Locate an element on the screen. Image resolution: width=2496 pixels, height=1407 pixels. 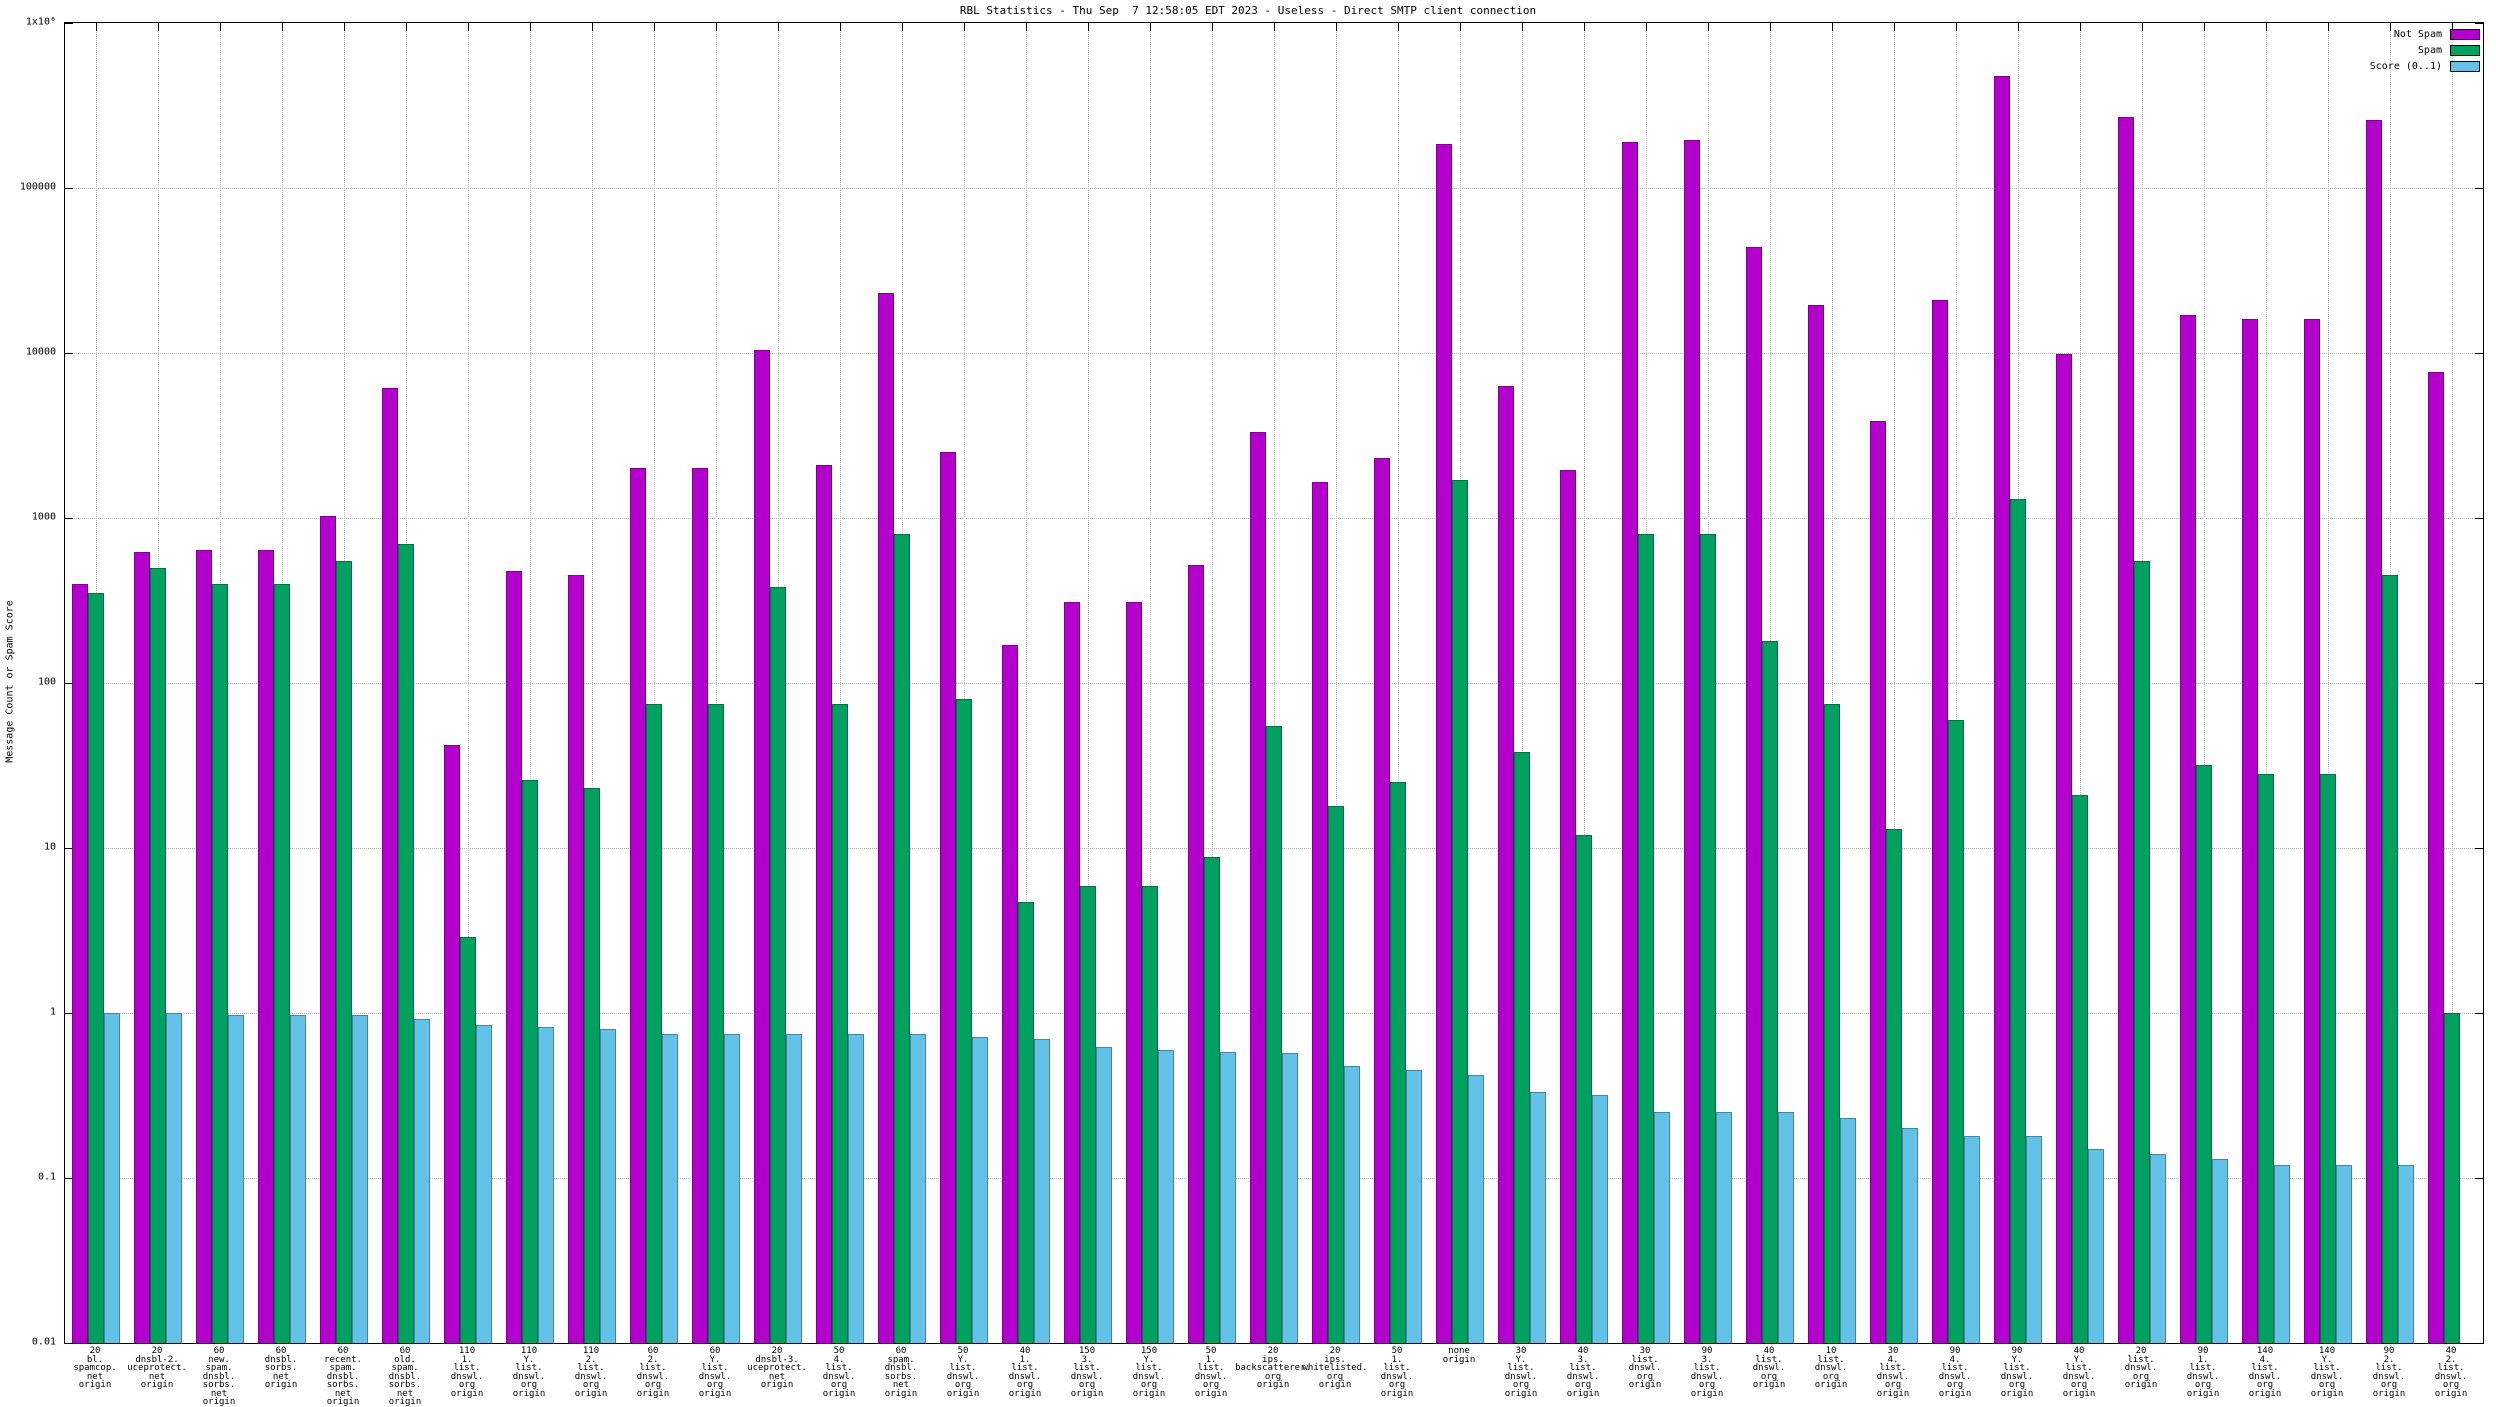
x-tick-label: 40 list. dnswl. org origin is located at coordinates (1769, 1368).